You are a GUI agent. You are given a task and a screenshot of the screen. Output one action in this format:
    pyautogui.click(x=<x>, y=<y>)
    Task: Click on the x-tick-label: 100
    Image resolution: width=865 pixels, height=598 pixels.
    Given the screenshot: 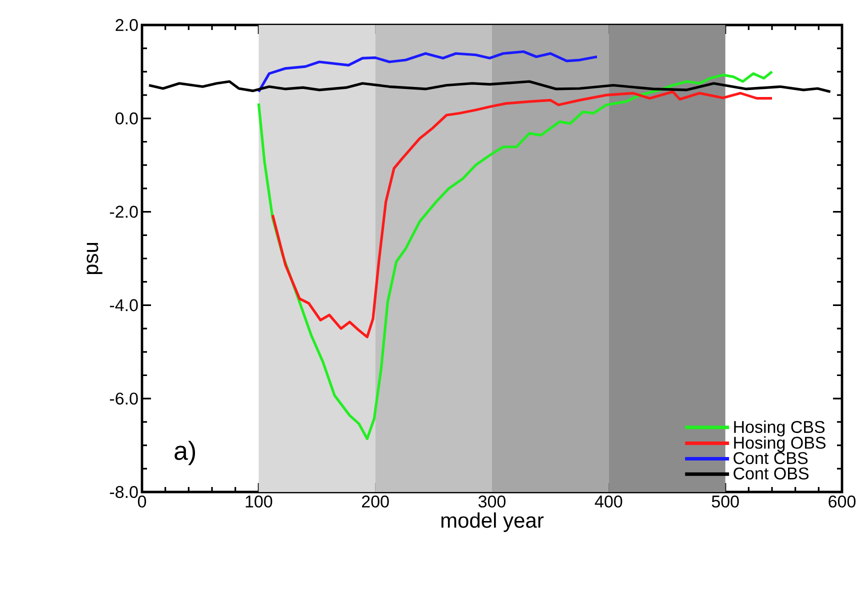 What is the action you would take?
    pyautogui.click(x=259, y=502)
    